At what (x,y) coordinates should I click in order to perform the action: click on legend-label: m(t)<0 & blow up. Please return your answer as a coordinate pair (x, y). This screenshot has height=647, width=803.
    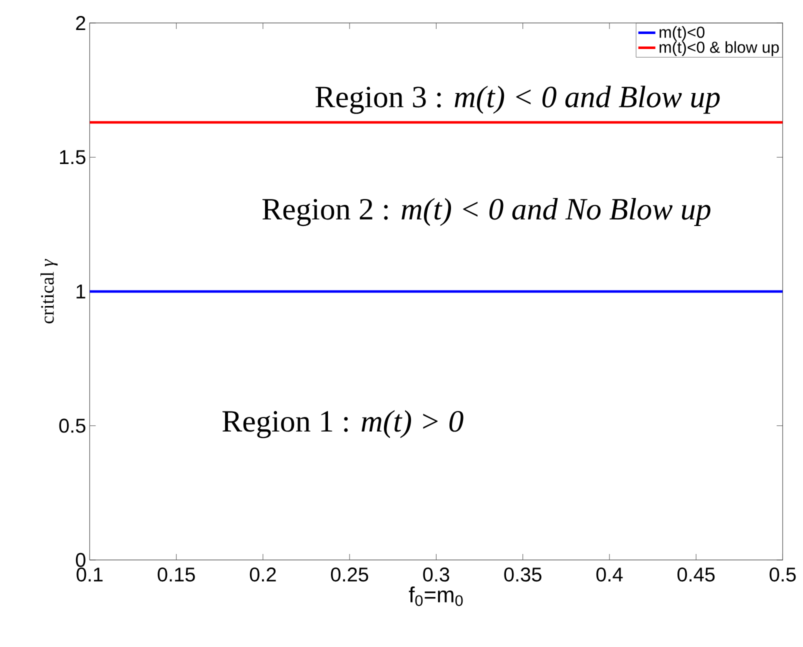
    Looking at the image, I should click on (719, 48).